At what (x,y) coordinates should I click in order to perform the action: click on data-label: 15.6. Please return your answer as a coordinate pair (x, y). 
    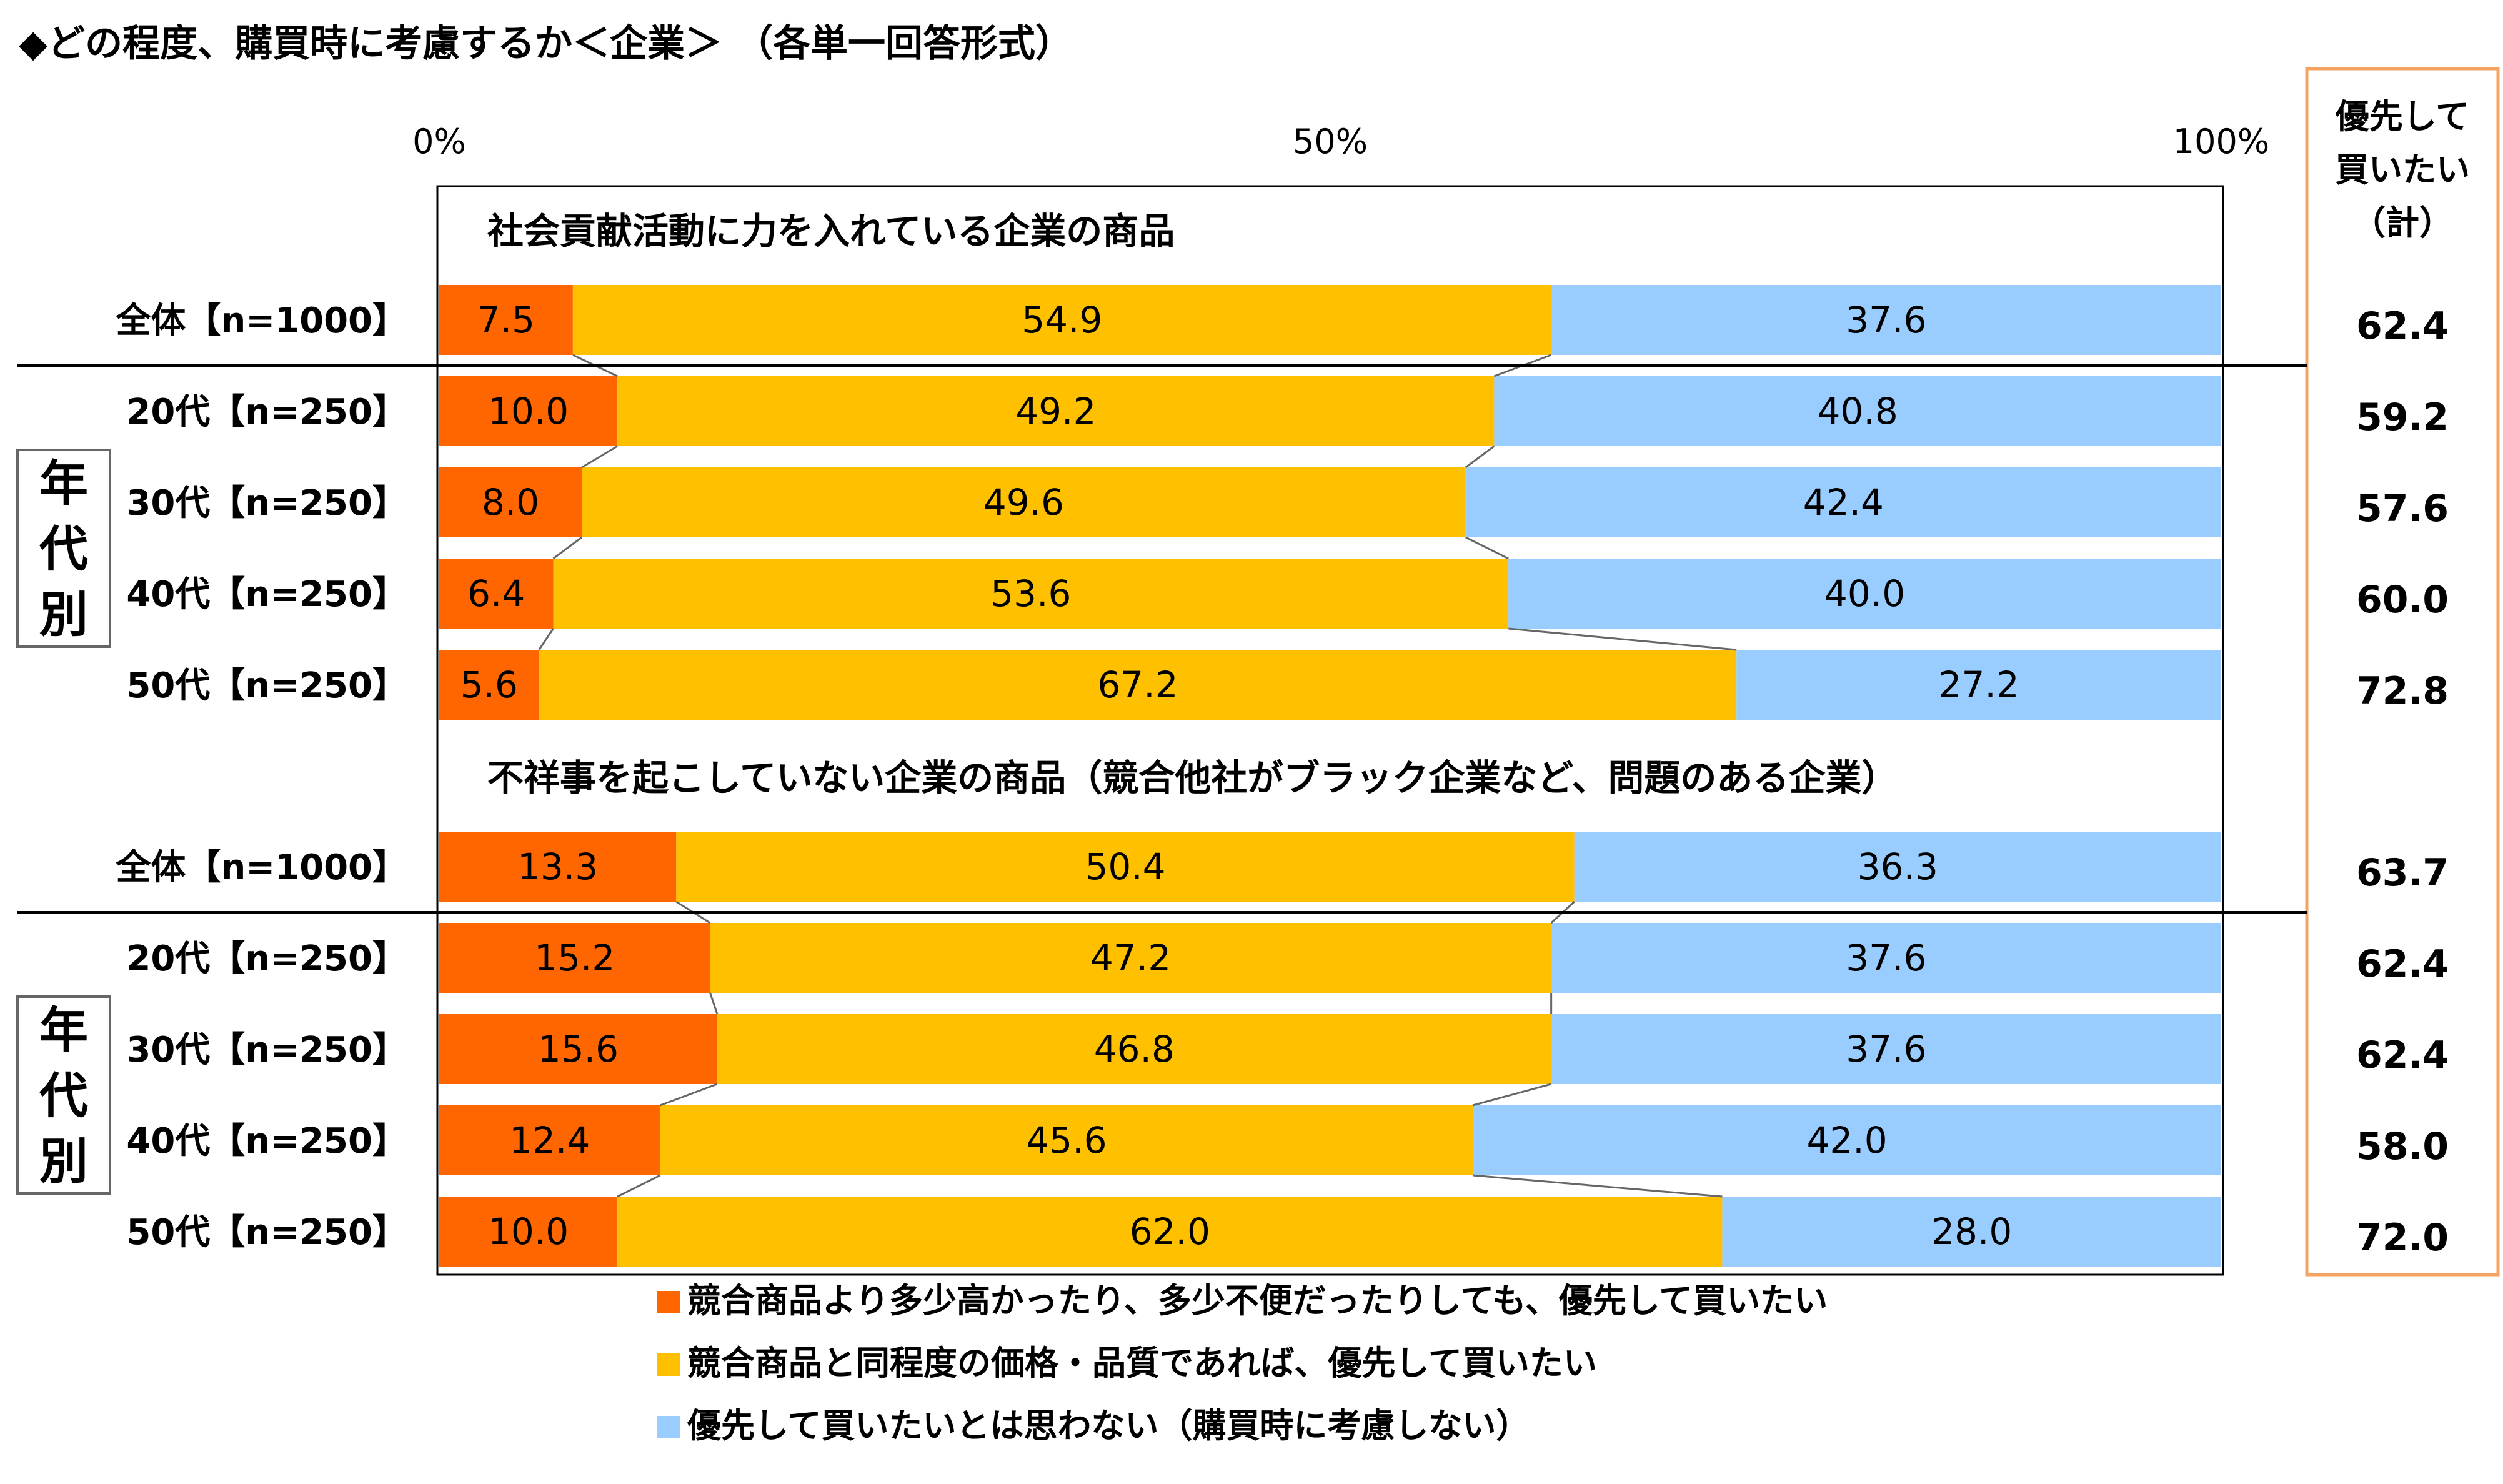
    Looking at the image, I should click on (578, 1049).